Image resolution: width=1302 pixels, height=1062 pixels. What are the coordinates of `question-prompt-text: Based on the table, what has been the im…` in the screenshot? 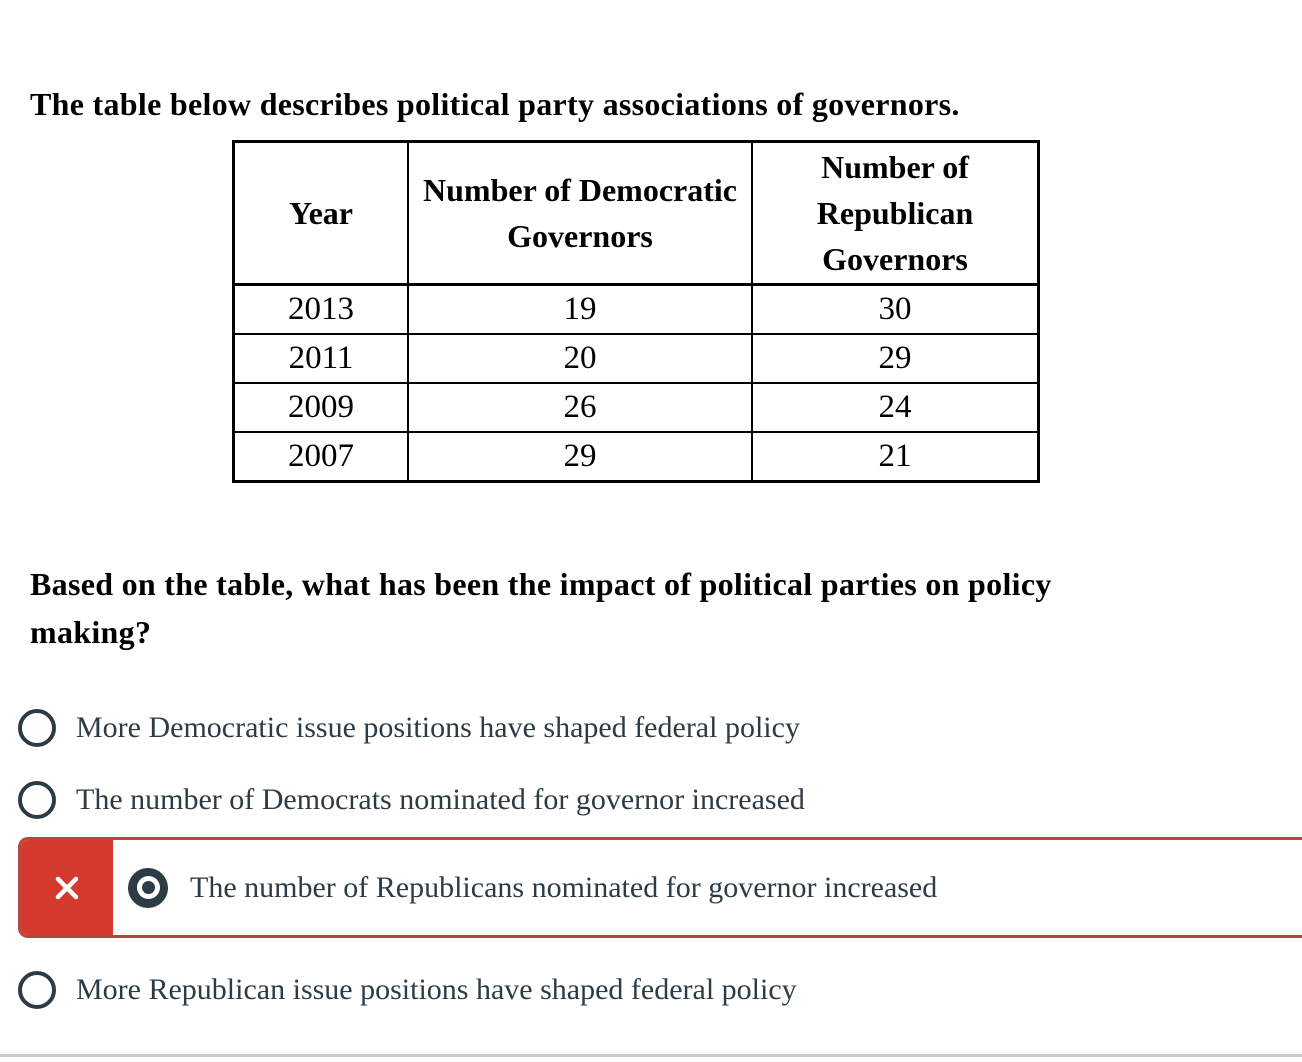 It's located at (541, 608).